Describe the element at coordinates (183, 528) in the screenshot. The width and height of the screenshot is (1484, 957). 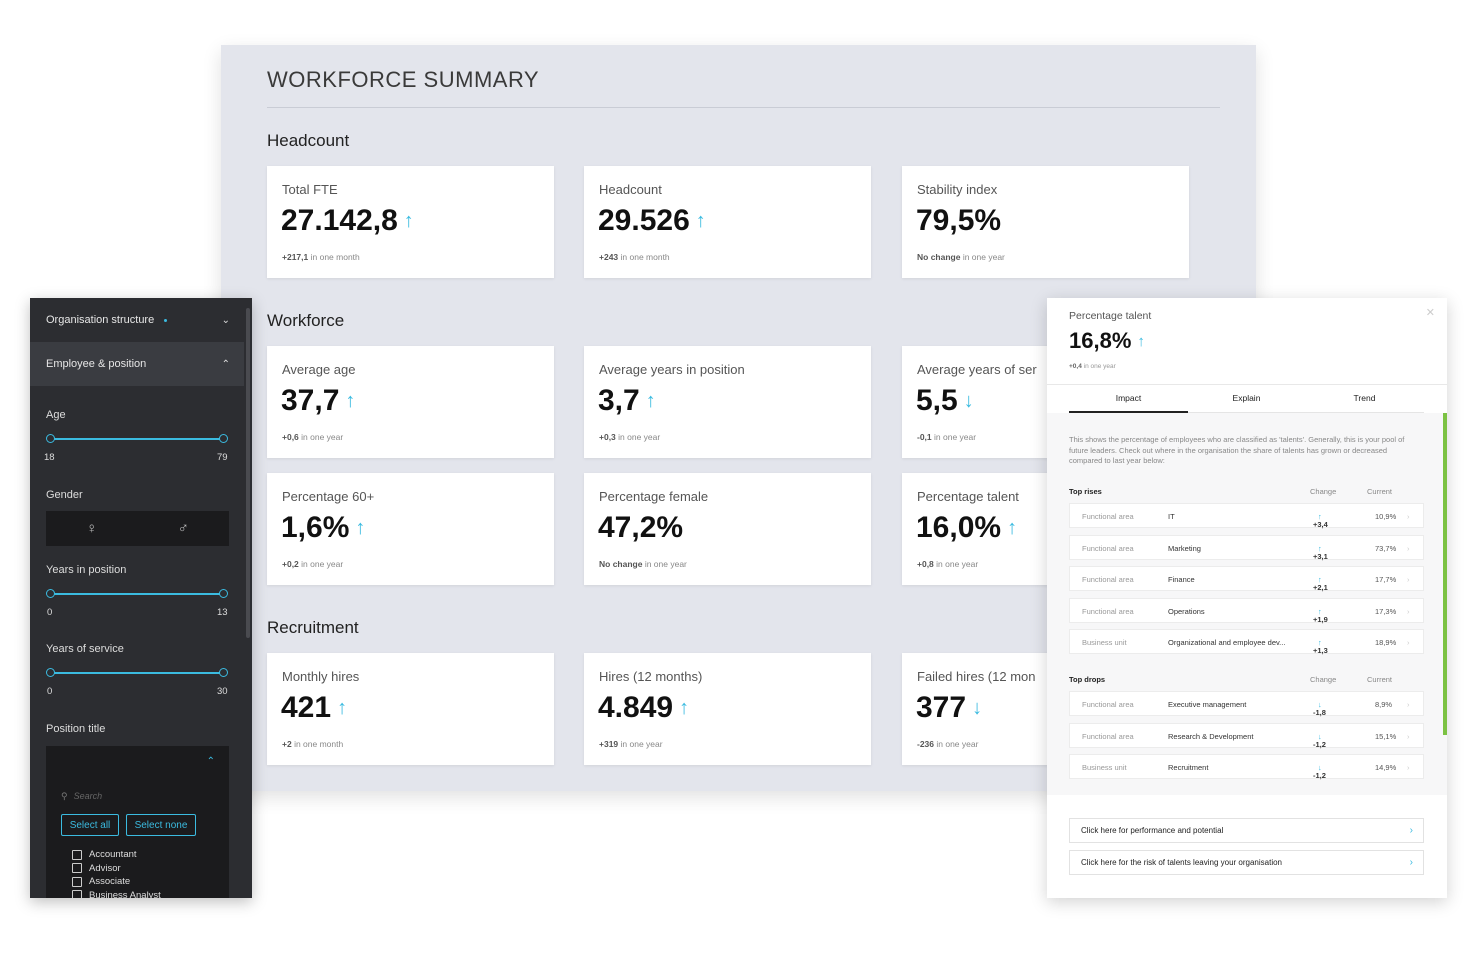
I see `male-icon: ♂` at that location.